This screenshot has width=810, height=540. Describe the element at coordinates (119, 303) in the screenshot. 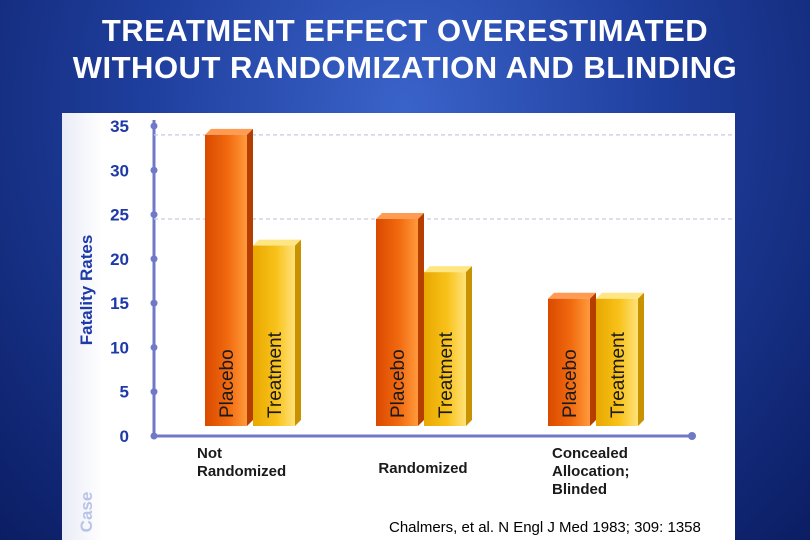

I see `y-tick-label: 15` at that location.